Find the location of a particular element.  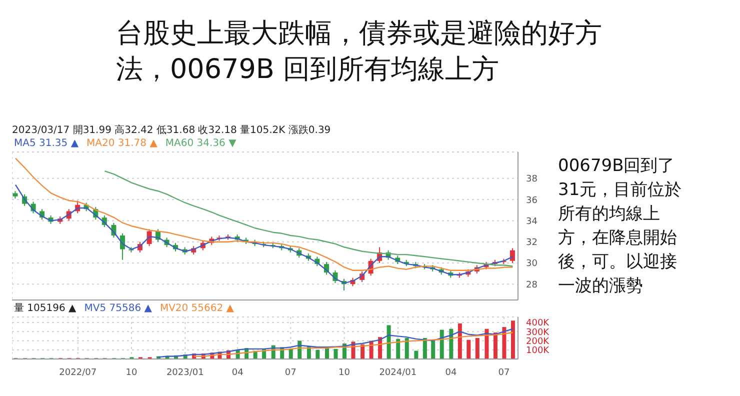

y-tick-label: 30 is located at coordinates (532, 264).